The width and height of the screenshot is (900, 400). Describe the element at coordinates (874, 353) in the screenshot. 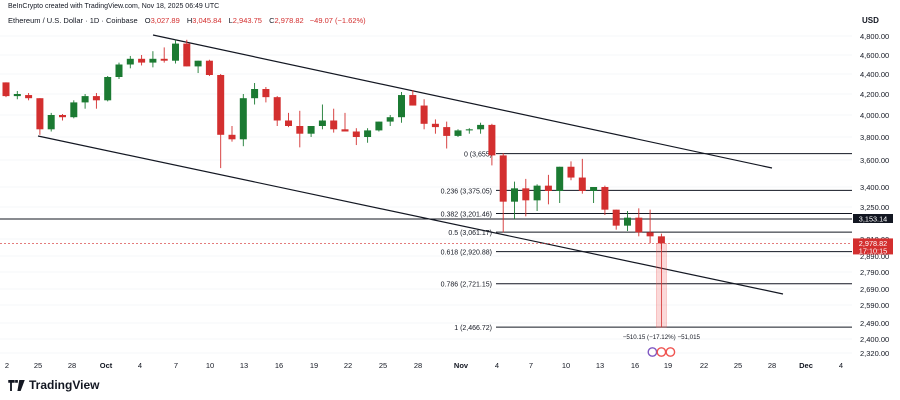

I see `y-tick-label-16: 2,320.00` at that location.